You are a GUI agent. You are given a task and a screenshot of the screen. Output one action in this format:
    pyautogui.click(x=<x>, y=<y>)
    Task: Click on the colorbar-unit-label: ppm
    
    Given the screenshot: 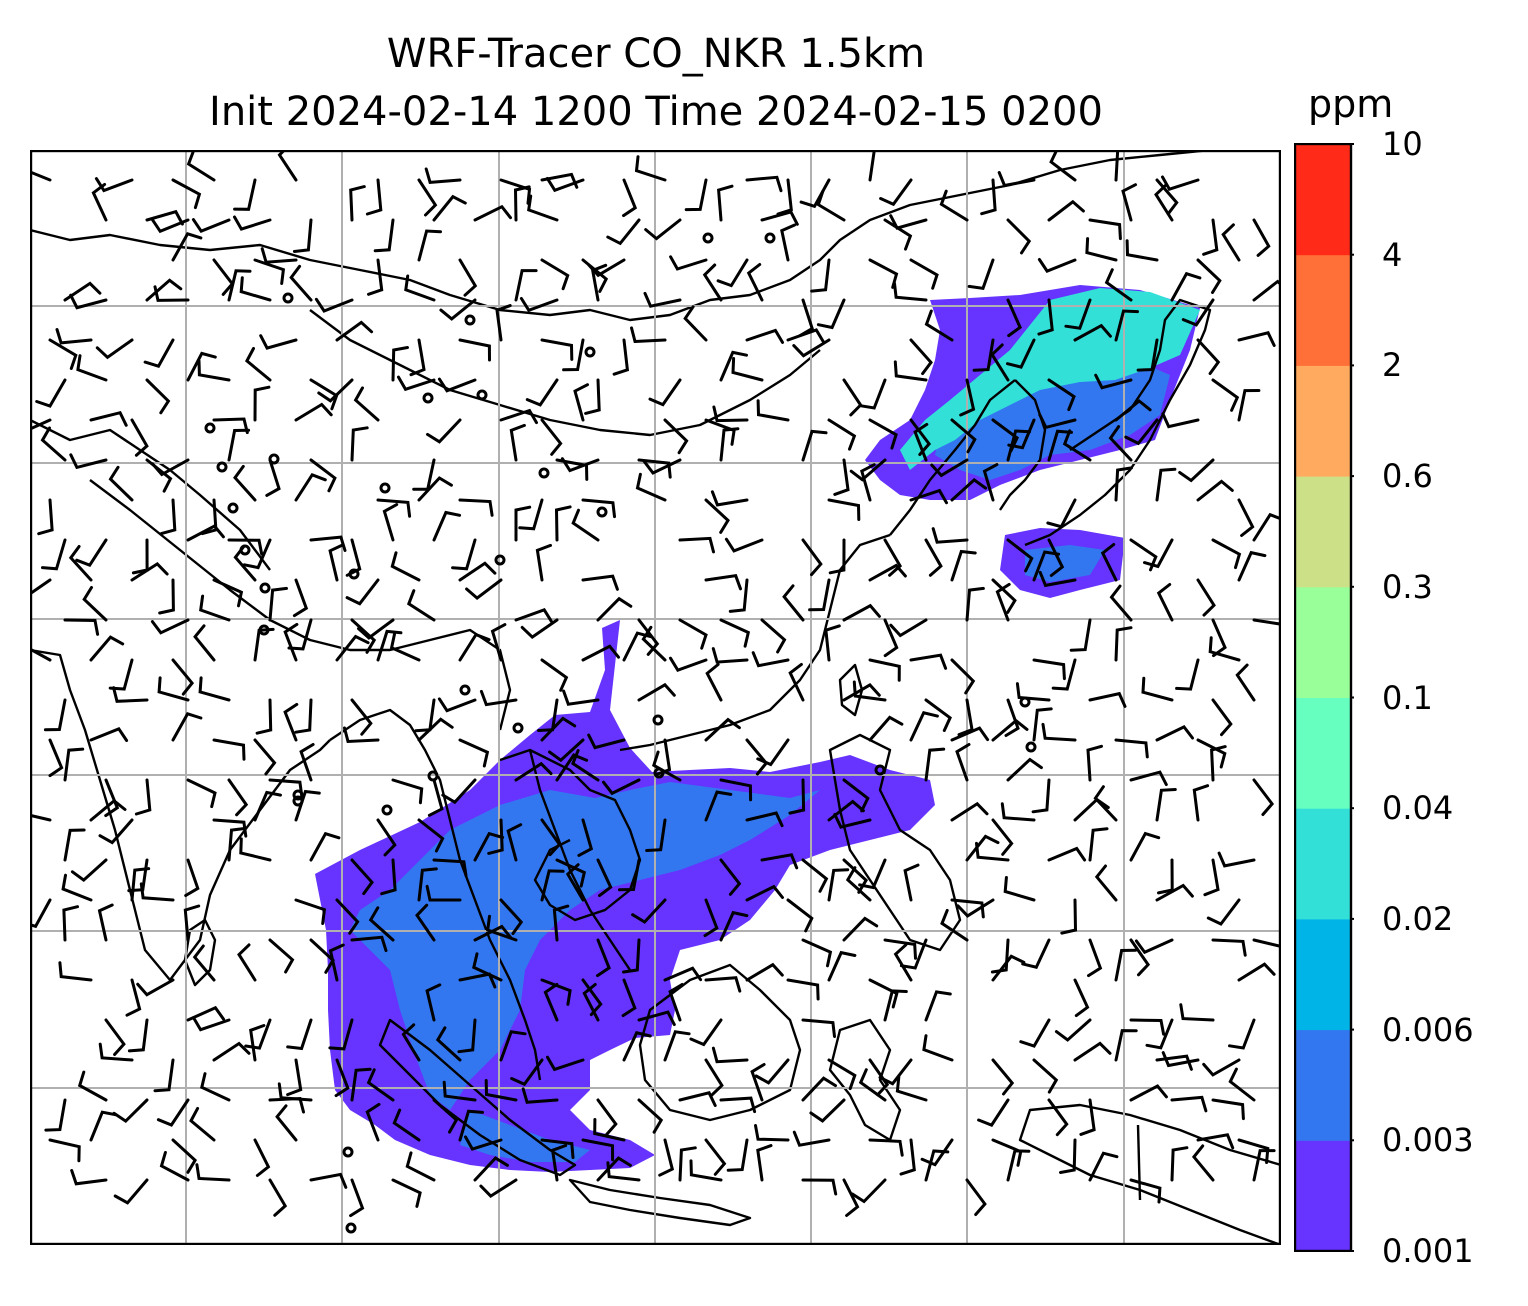 What is the action you would take?
    pyautogui.click(x=1351, y=104)
    